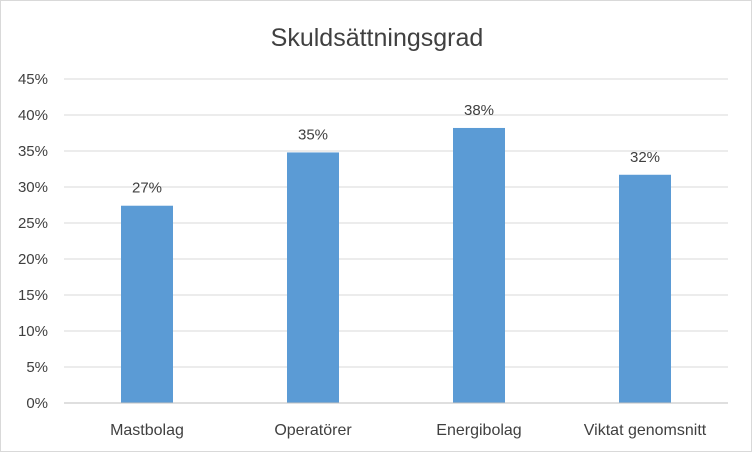 The width and height of the screenshot is (752, 452). I want to click on category-label: Mastbolag, so click(147, 430).